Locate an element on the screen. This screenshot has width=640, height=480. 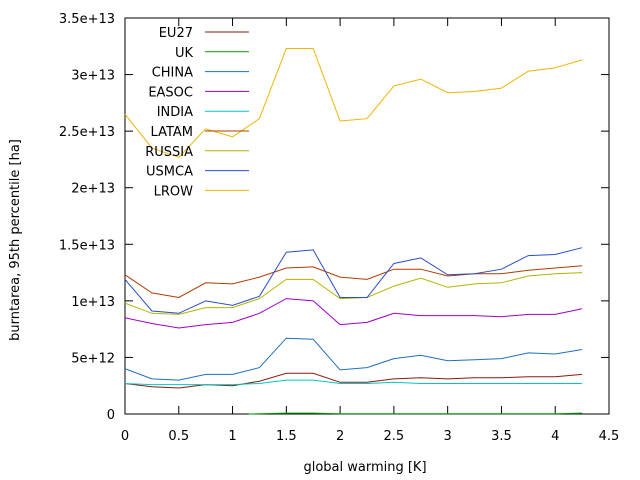
legend-label-eu27: EU27 is located at coordinates (176, 33).